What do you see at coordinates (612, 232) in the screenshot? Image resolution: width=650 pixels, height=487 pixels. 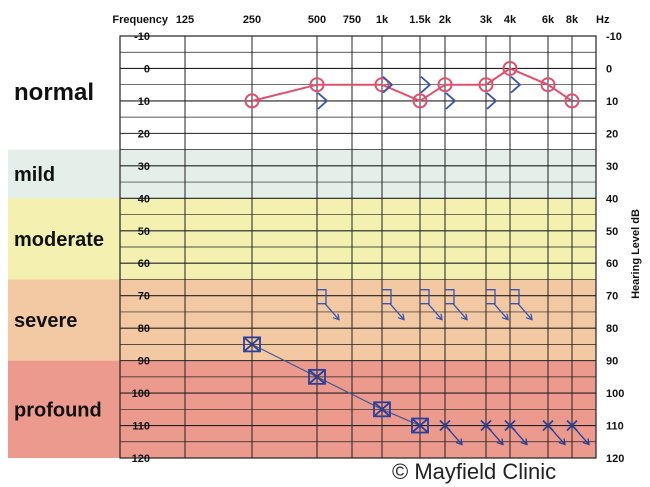 I see `y-tick-right: 50` at bounding box center [612, 232].